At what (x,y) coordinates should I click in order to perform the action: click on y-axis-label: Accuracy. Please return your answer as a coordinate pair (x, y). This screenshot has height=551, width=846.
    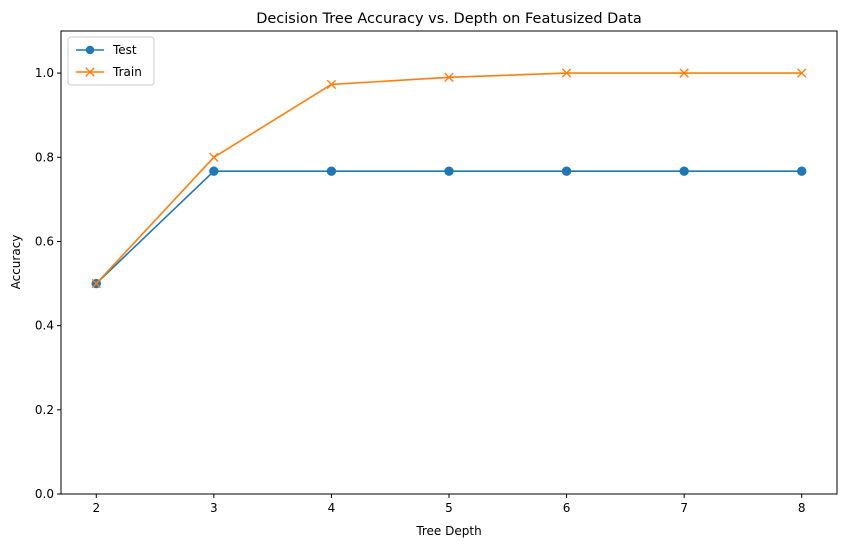
    Looking at the image, I should click on (16, 262).